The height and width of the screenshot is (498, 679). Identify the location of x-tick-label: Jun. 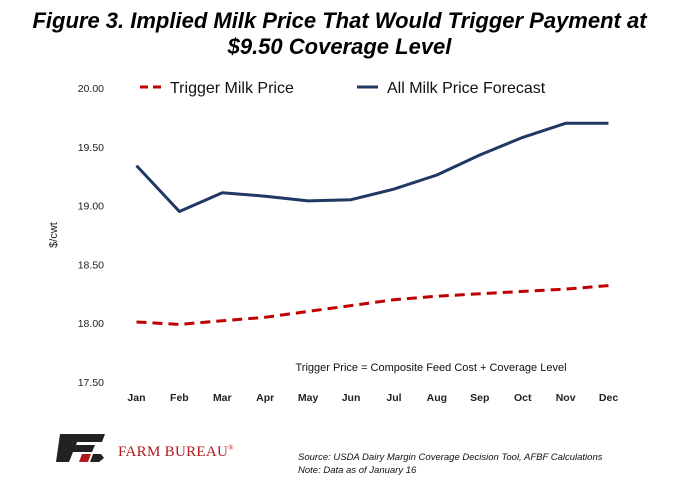
(351, 398).